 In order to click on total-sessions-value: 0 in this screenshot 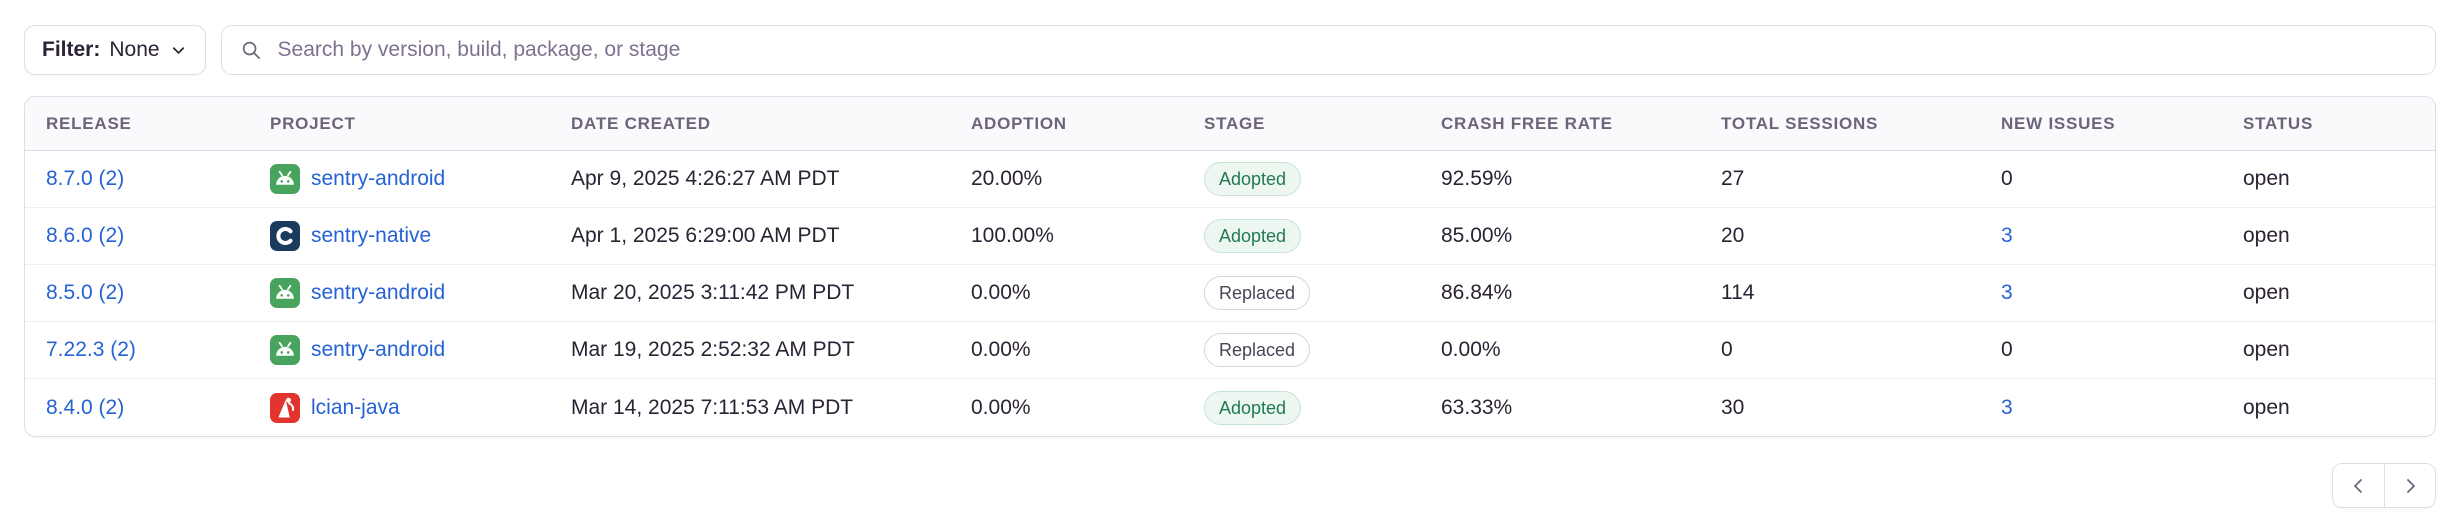, I will do `click(1727, 349)`.